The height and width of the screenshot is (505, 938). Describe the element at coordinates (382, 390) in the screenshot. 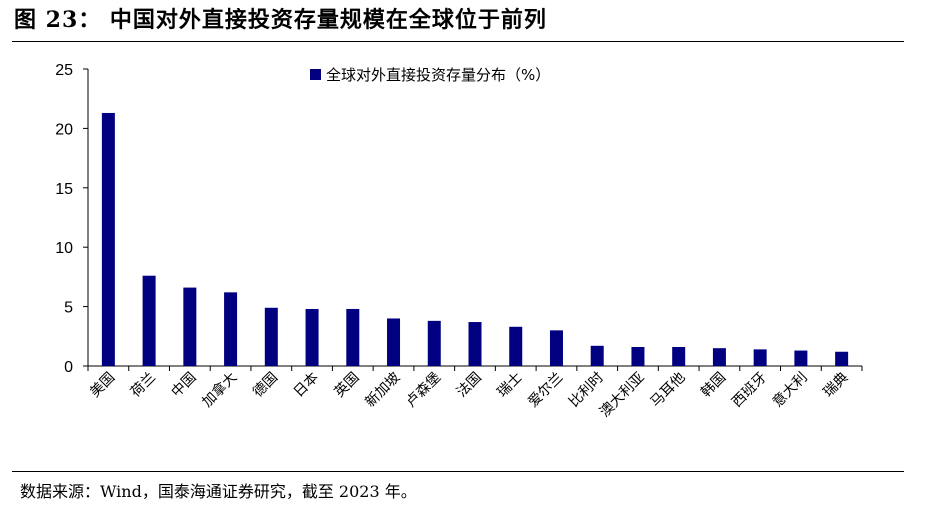

I see `x-category-label: 新加坡` at that location.